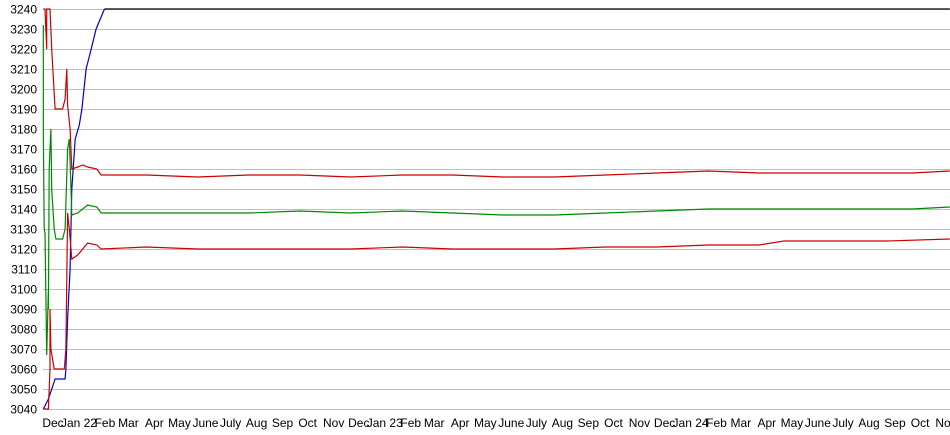  What do you see at coordinates (23, 350) in the screenshot?
I see `y-tick-label: 3070` at bounding box center [23, 350].